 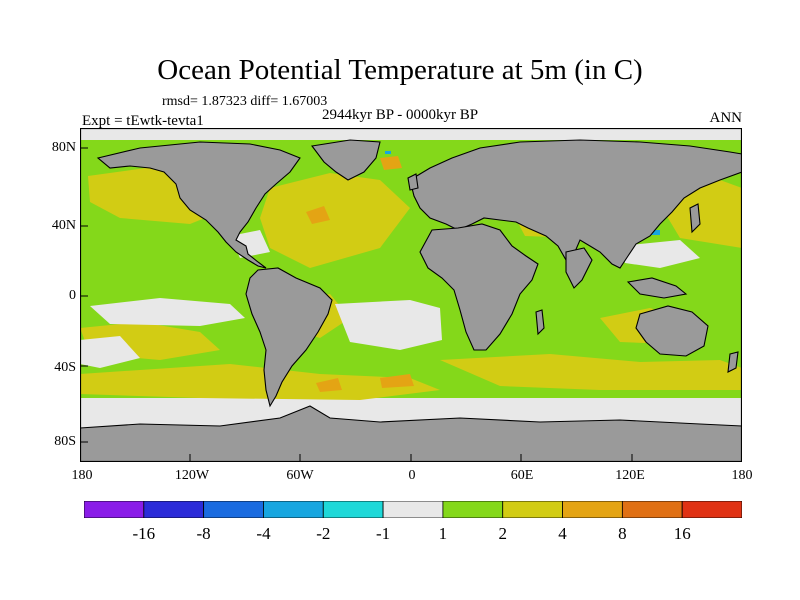 I want to click on antarctica, so click(x=411, y=433).